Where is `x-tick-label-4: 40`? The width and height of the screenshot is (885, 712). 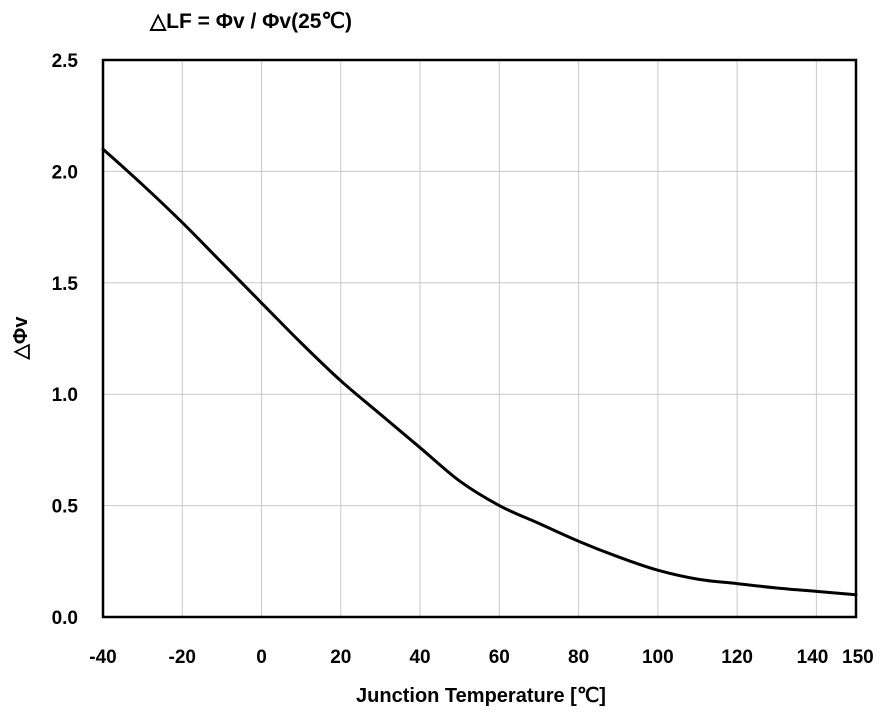
x-tick-label-4: 40 is located at coordinates (419, 657).